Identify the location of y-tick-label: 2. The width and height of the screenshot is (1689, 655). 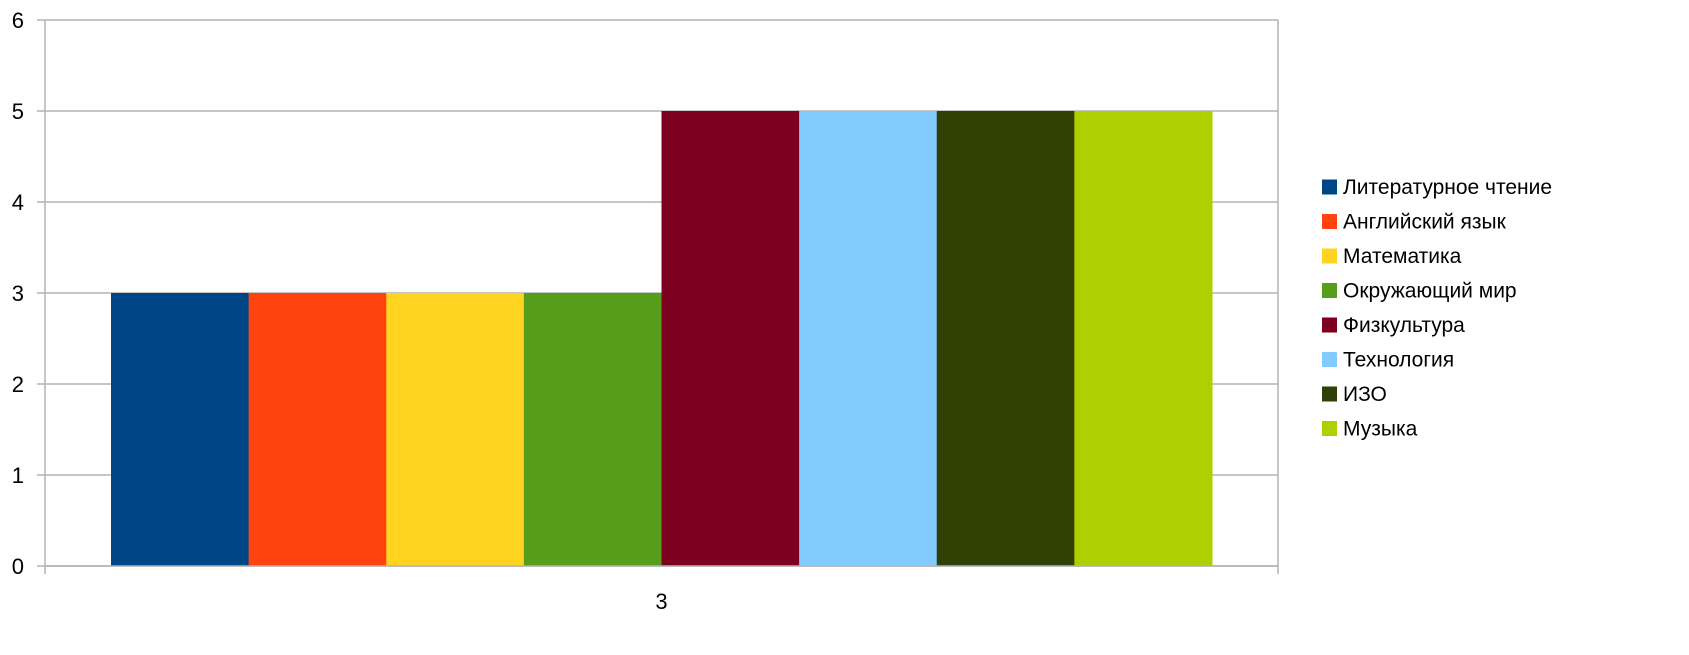
(18, 384).